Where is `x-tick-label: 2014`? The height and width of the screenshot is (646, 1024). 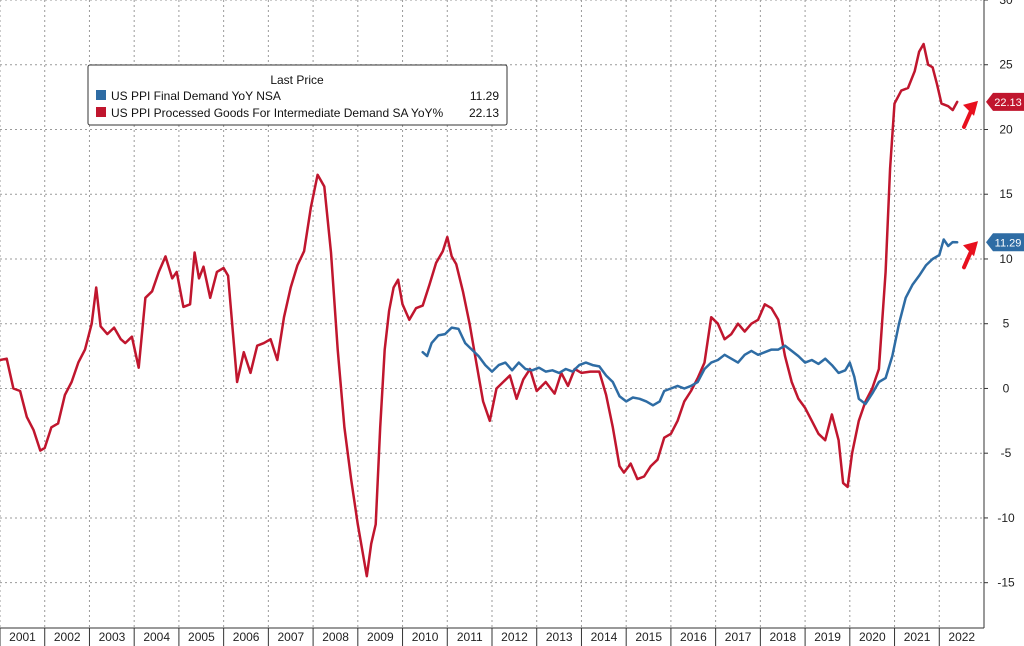 x-tick-label: 2014 is located at coordinates (604, 637).